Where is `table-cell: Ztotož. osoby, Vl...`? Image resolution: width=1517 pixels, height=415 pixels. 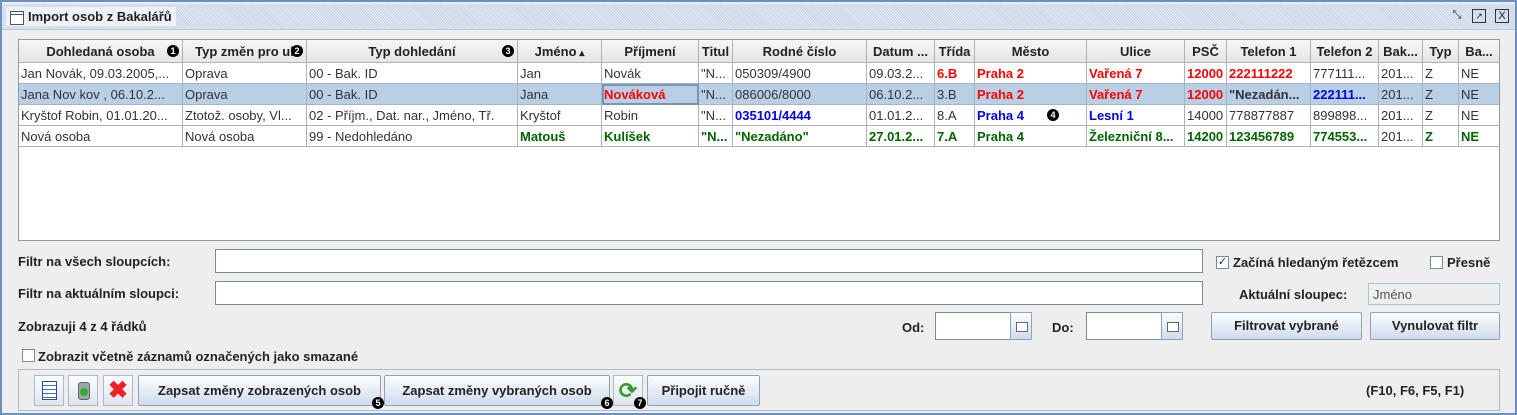 table-cell: Ztotož. osoby, Vl... is located at coordinates (245, 115).